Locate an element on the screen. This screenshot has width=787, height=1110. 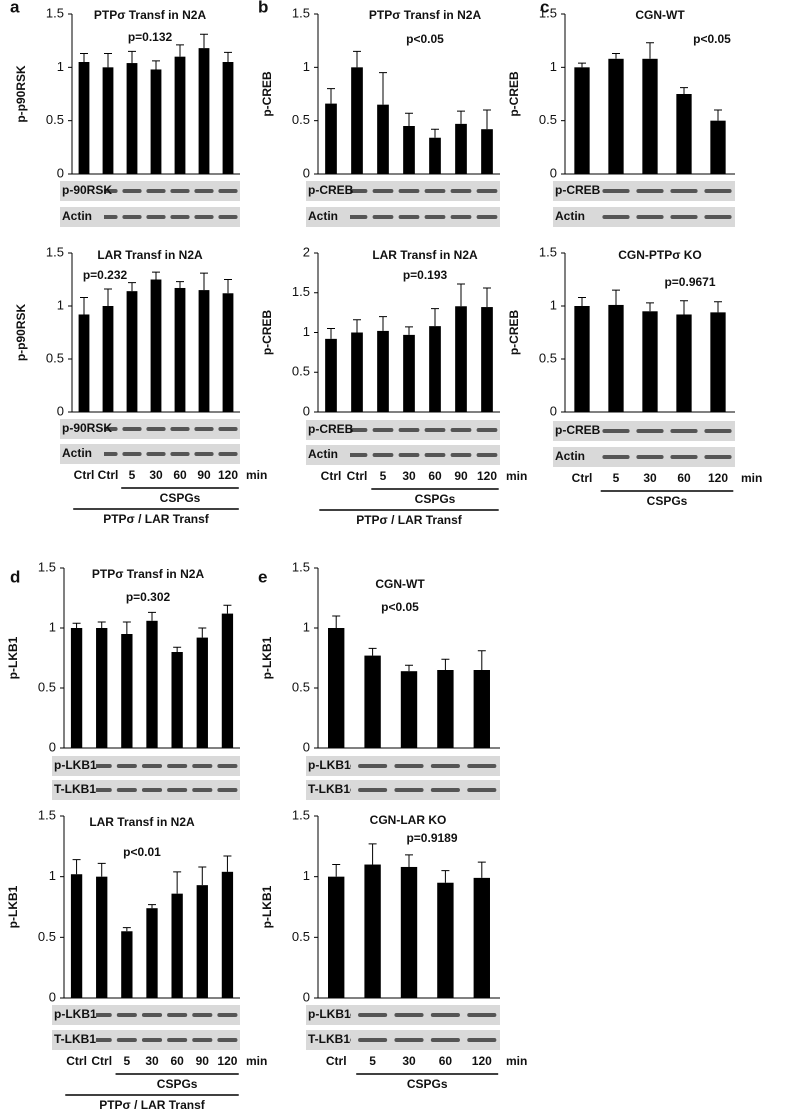
panel-letter: d is located at coordinates (15, 576).